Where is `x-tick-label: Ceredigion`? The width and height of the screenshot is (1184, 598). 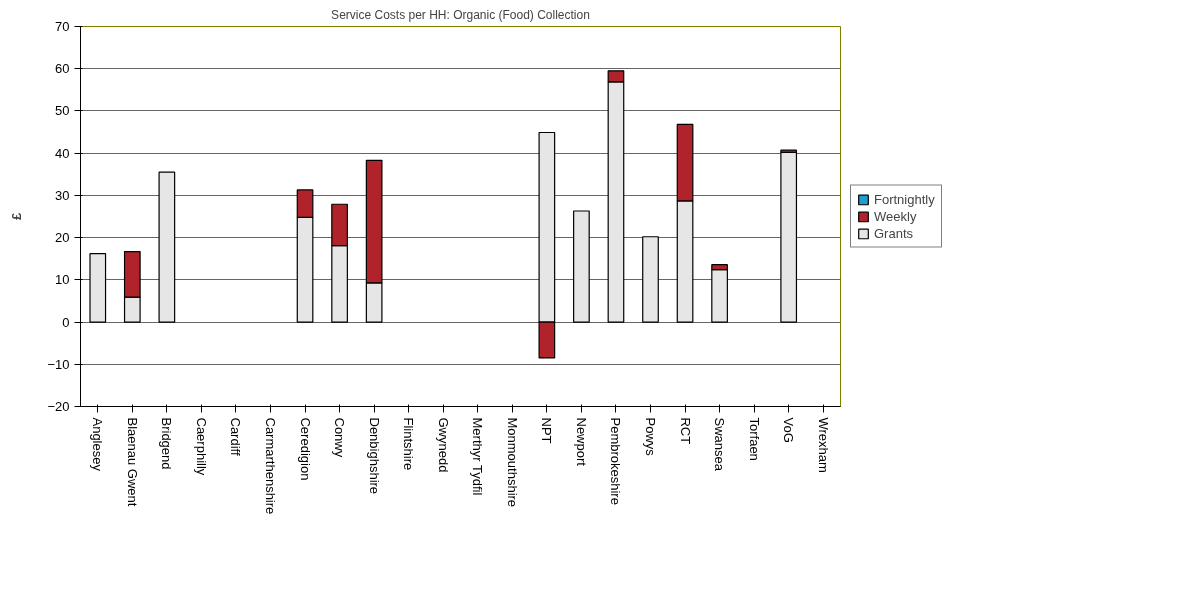 x-tick-label: Ceredigion is located at coordinates (305, 449).